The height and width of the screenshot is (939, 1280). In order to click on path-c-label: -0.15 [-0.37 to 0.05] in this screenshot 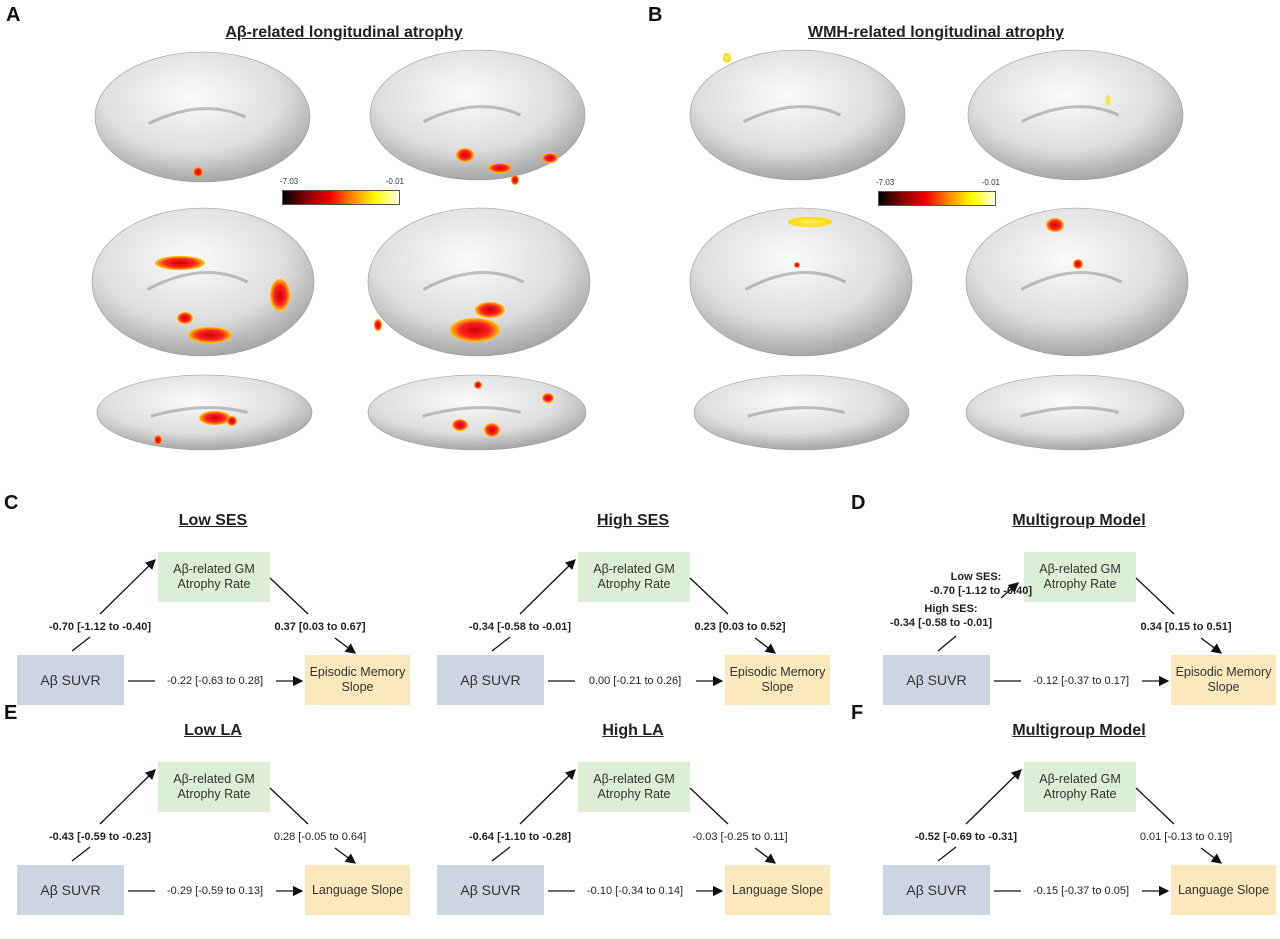, I will do `click(1081, 891)`.